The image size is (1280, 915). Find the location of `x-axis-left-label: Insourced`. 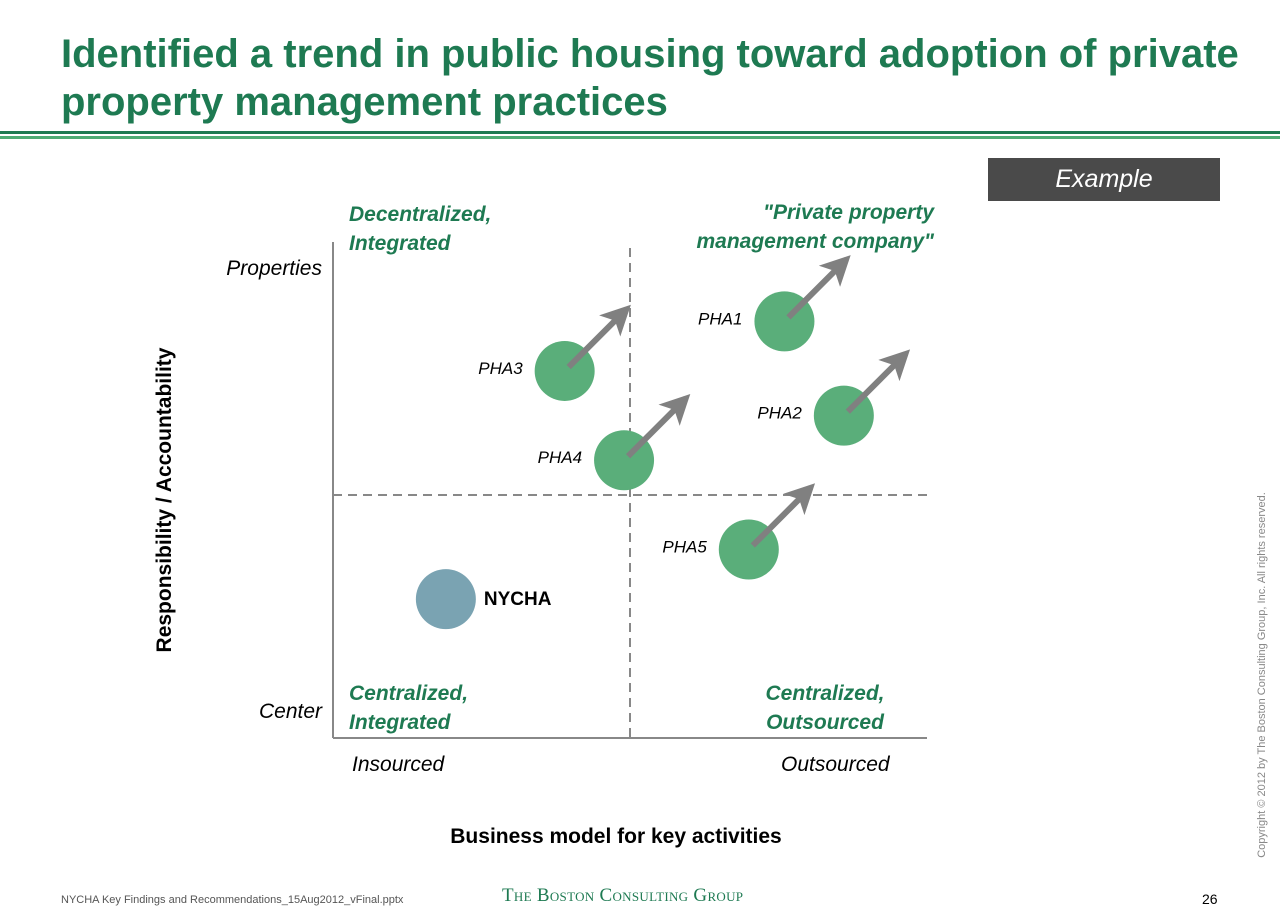

x-axis-left-label: Insourced is located at coordinates (398, 764).